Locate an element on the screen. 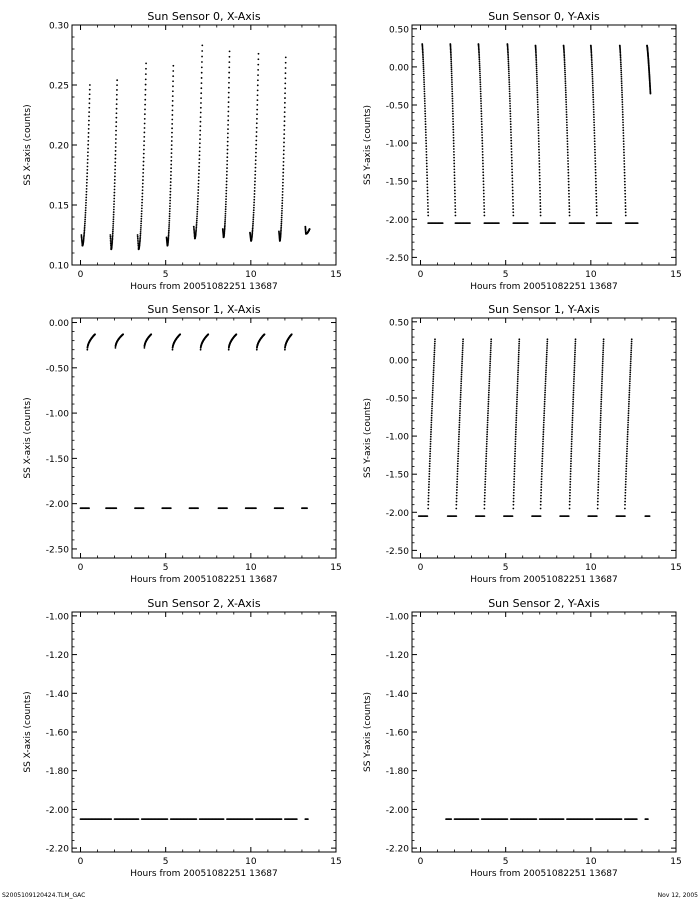 This screenshot has height=900, width=700. chart-title: Sun Sensor 2, Y-Axis is located at coordinates (544, 603).